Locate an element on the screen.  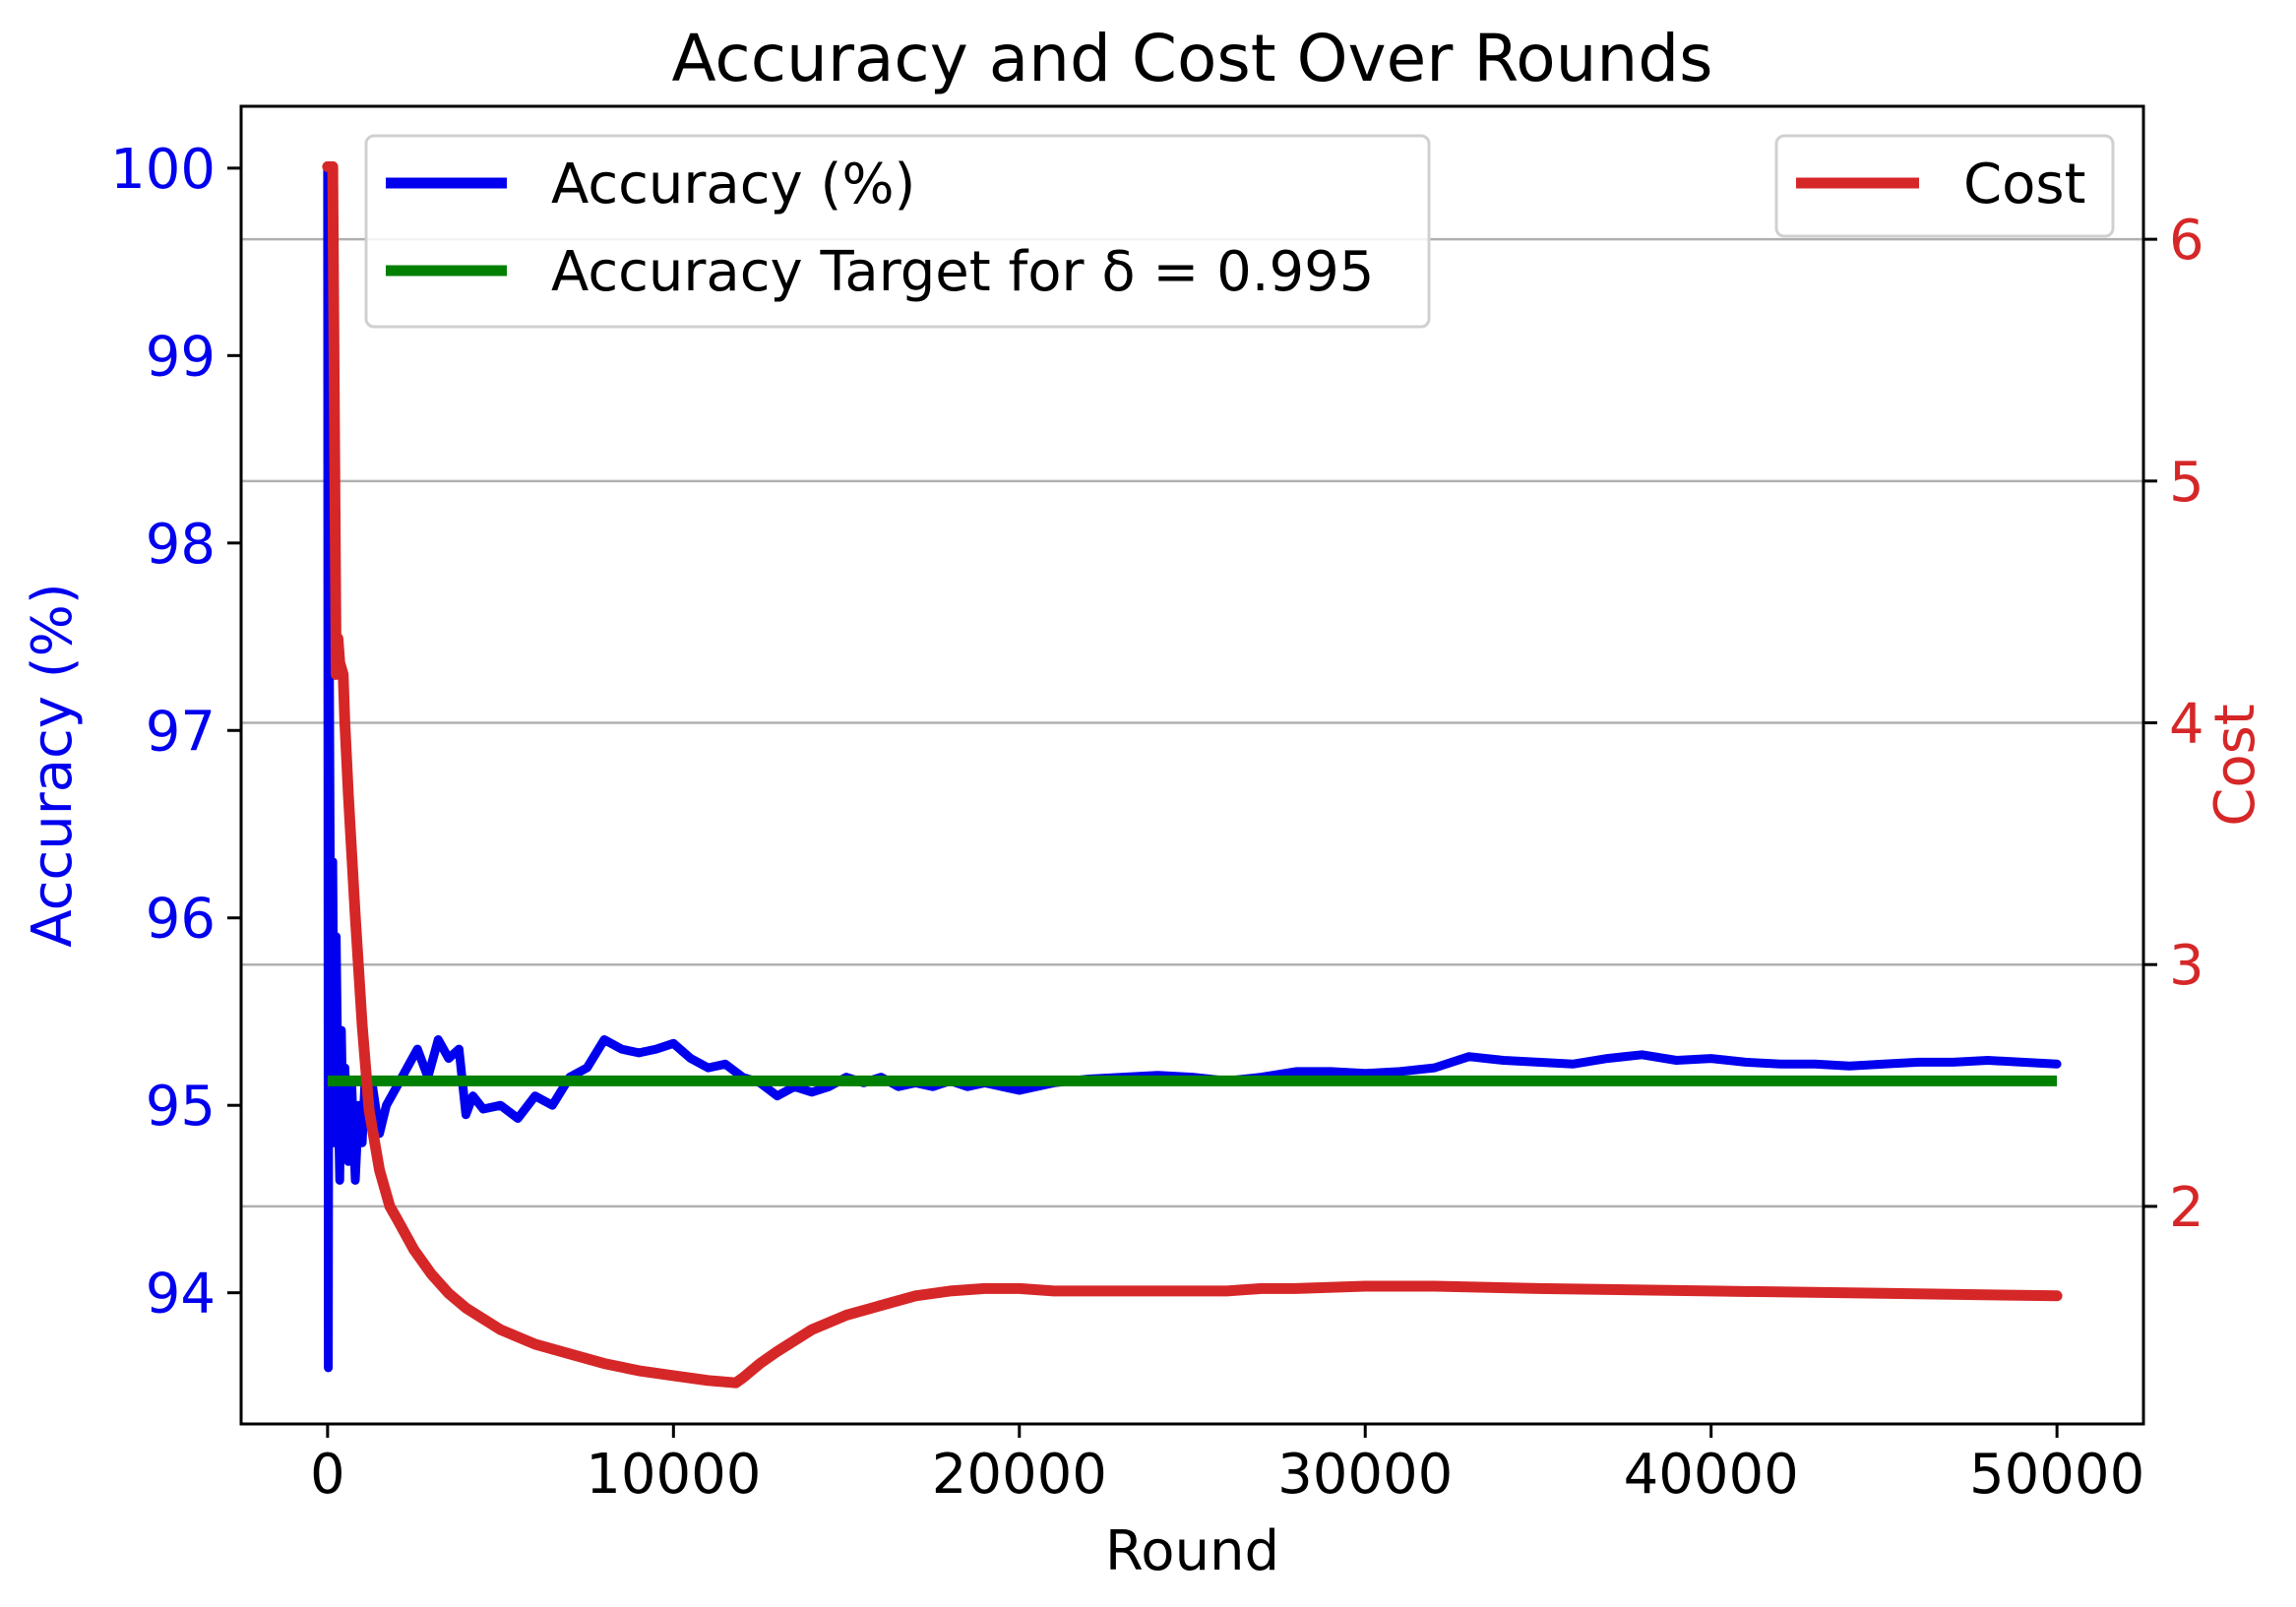
y-right-tick-label: 6 is located at coordinates (2186, 241).